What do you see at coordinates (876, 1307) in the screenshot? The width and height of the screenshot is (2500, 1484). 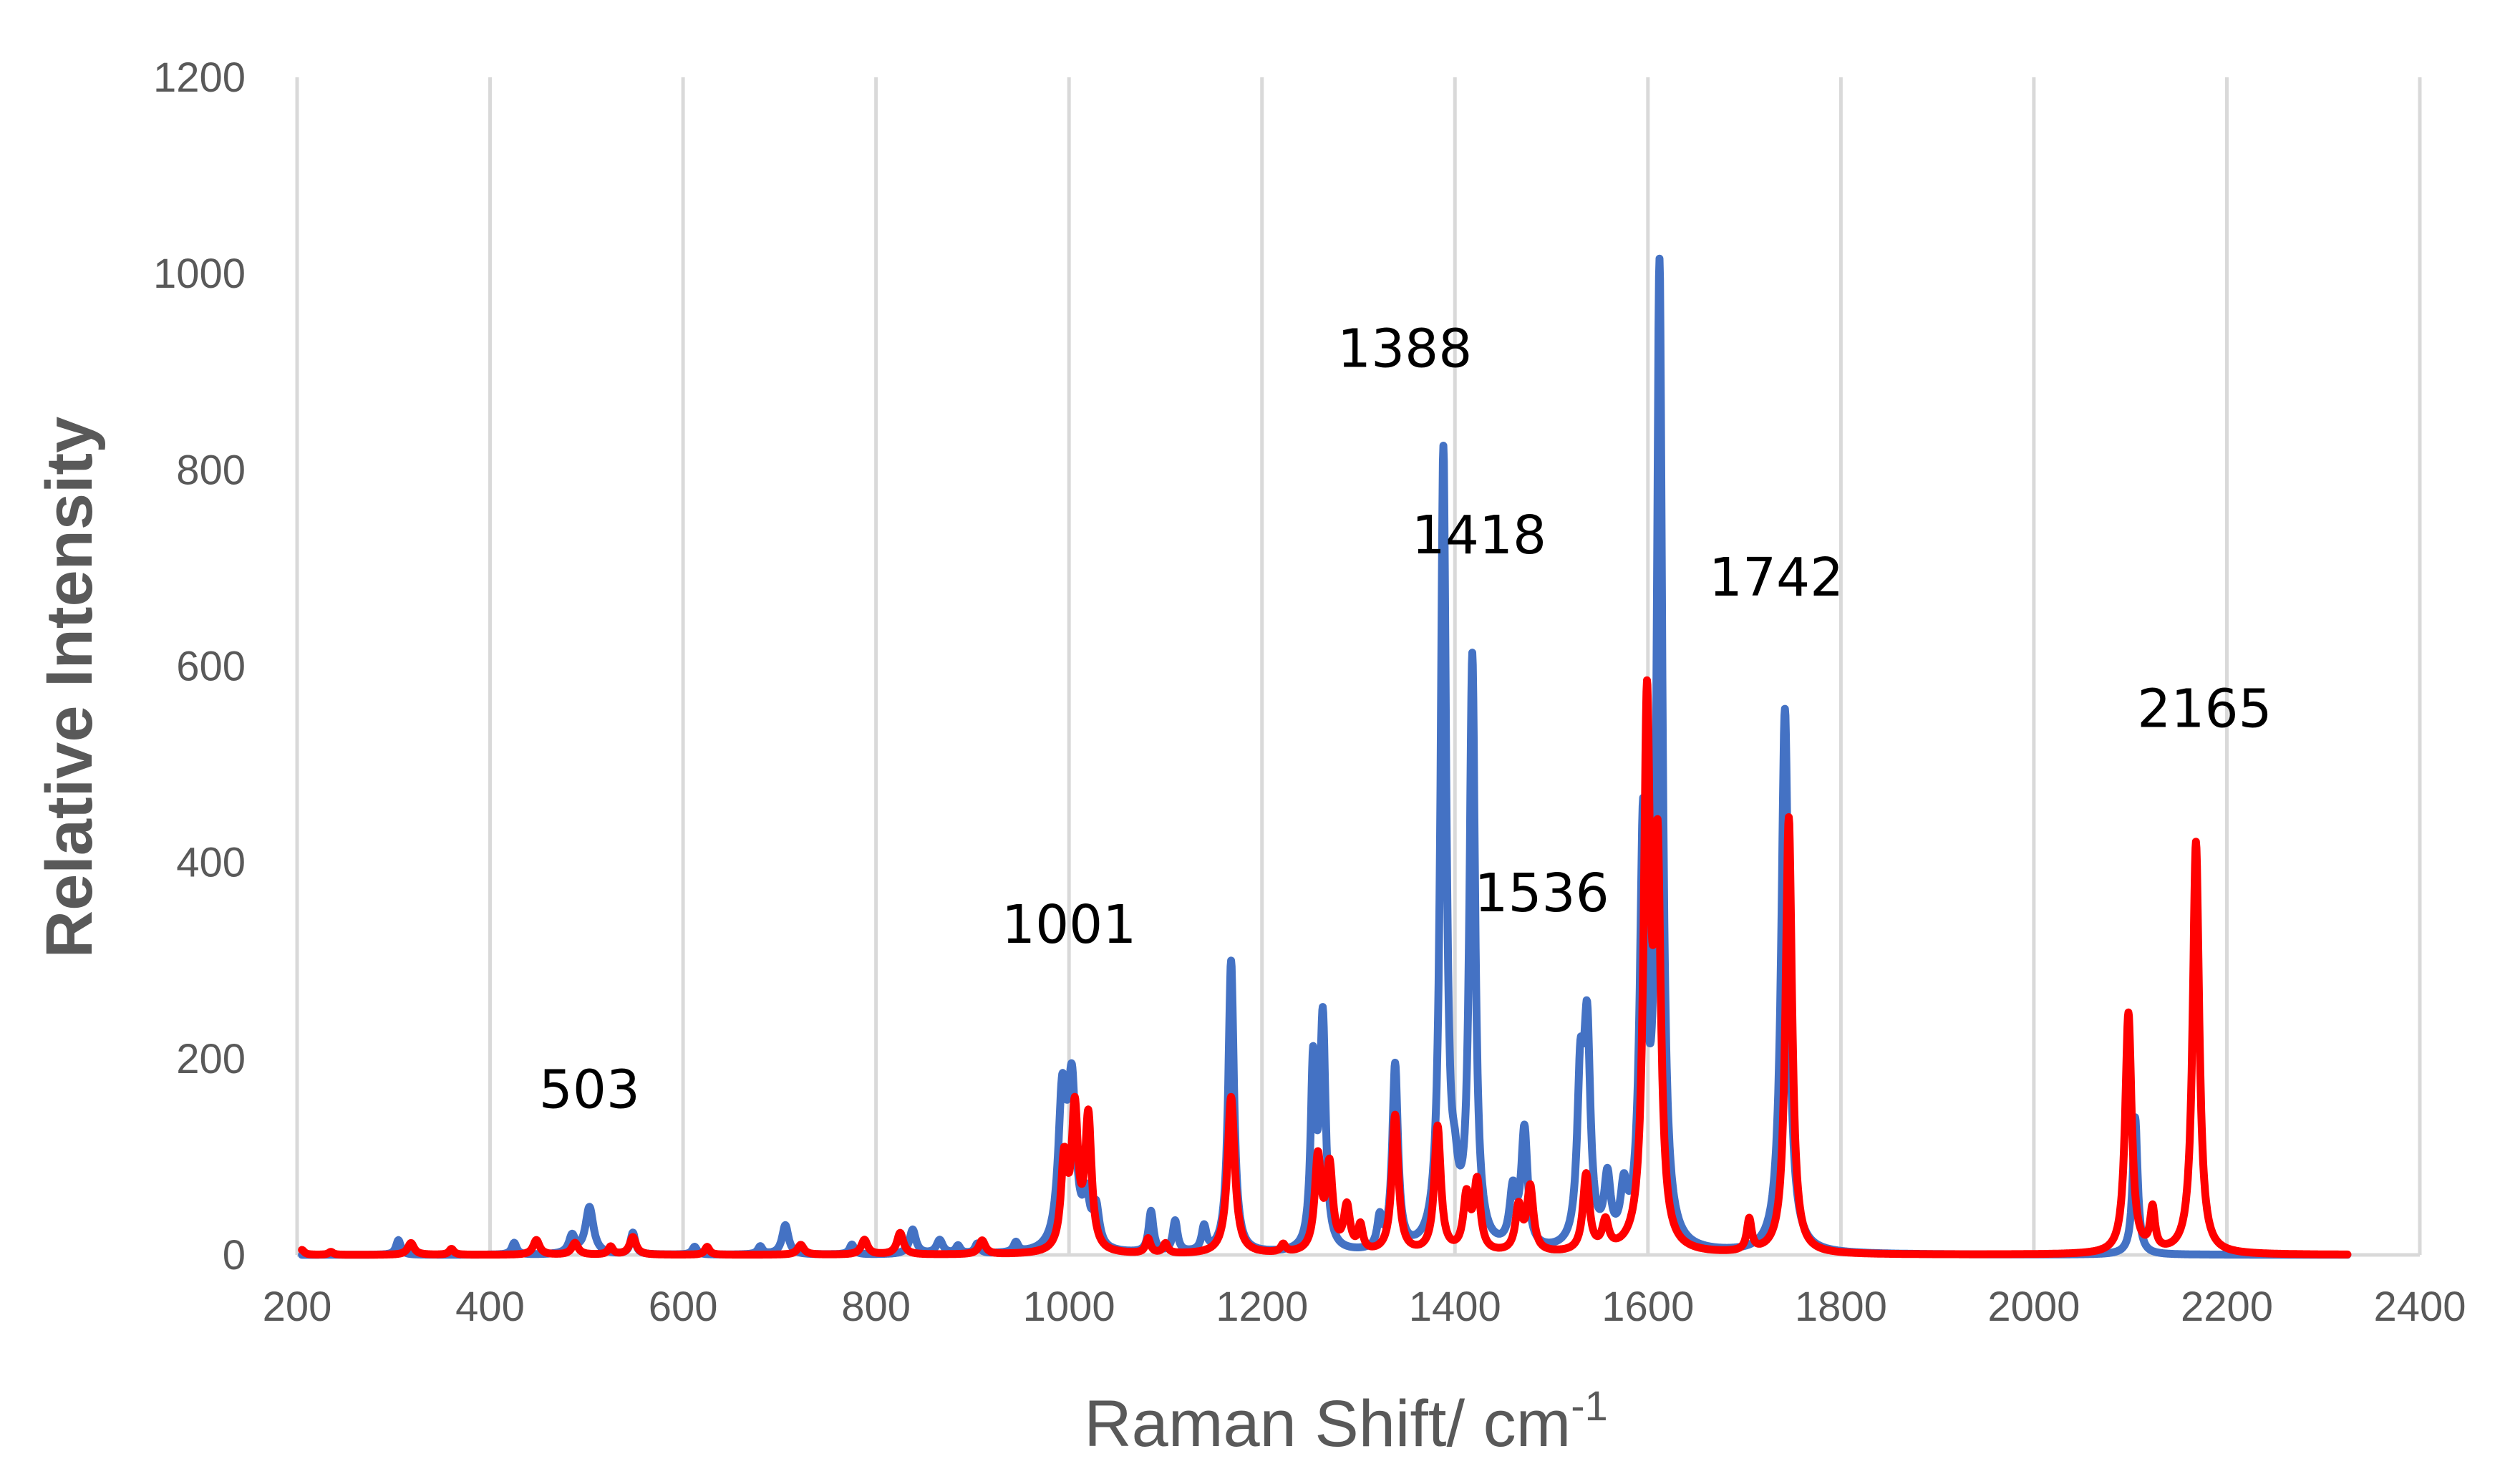 I see `x-tick-label: 800` at bounding box center [876, 1307].